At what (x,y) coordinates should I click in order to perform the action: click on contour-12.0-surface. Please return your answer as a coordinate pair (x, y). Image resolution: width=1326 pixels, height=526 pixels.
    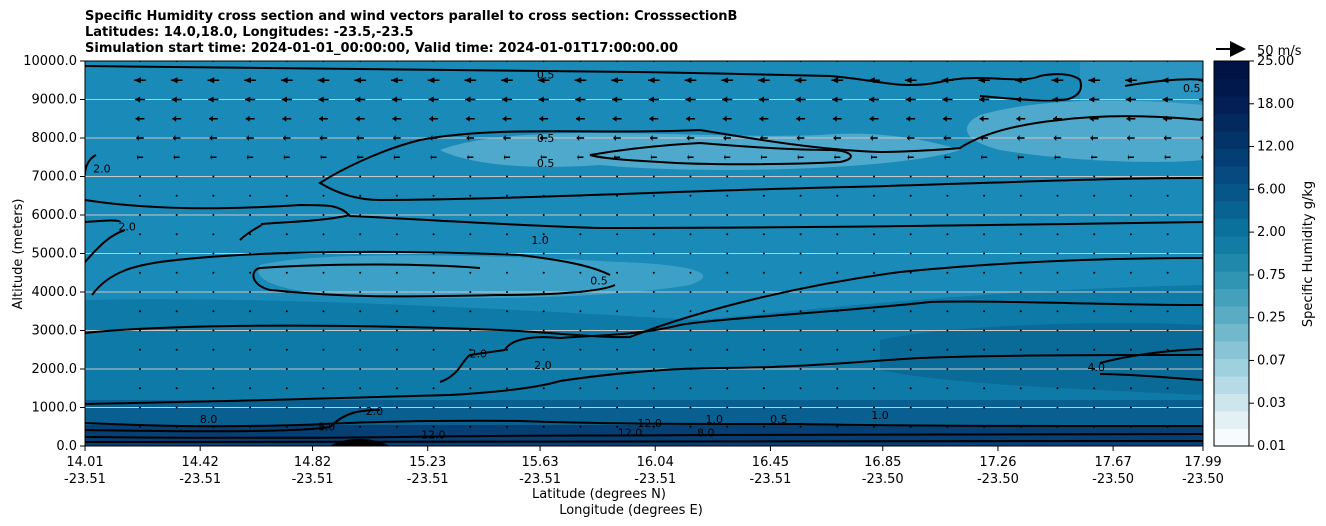
    Looking at the image, I should click on (644, 442).